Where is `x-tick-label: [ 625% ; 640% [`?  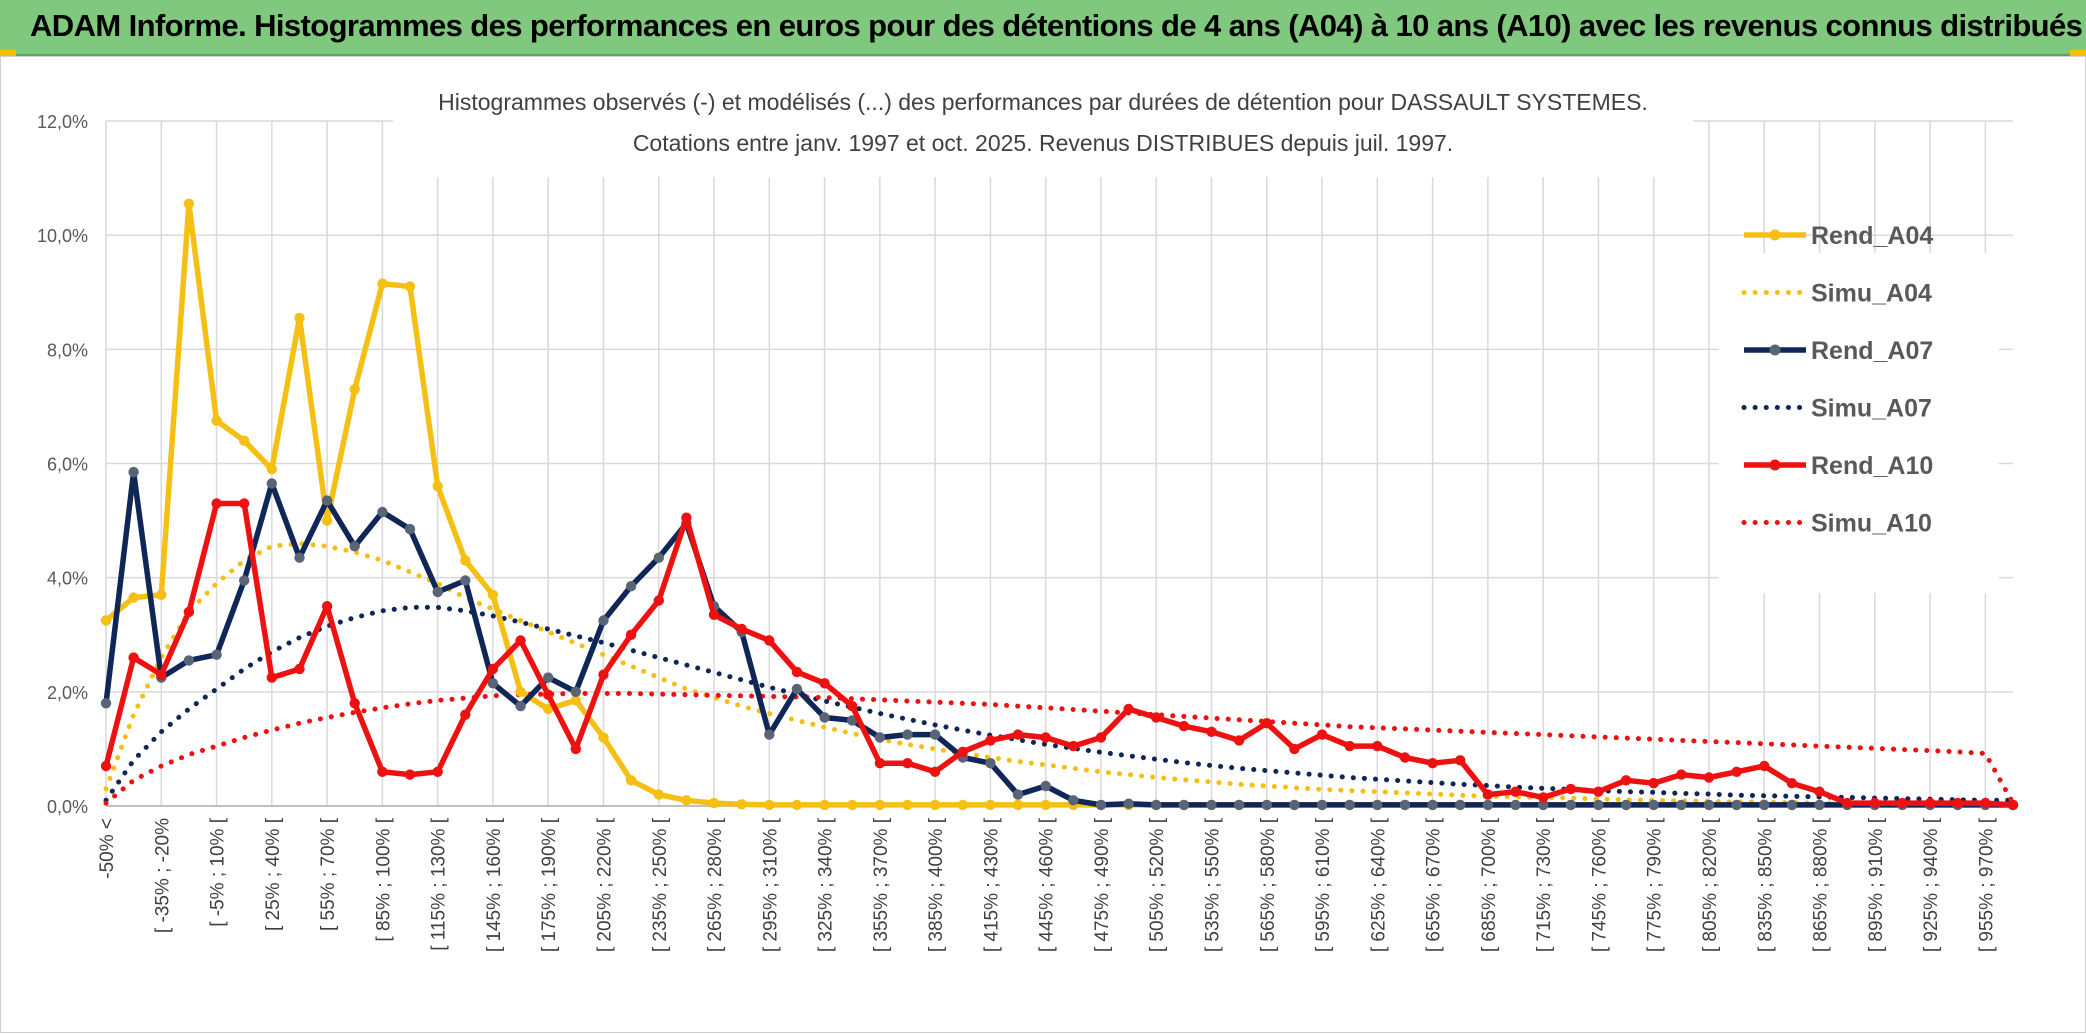
x-tick-label: [ 625% ; 640% [ is located at coordinates (1378, 884).